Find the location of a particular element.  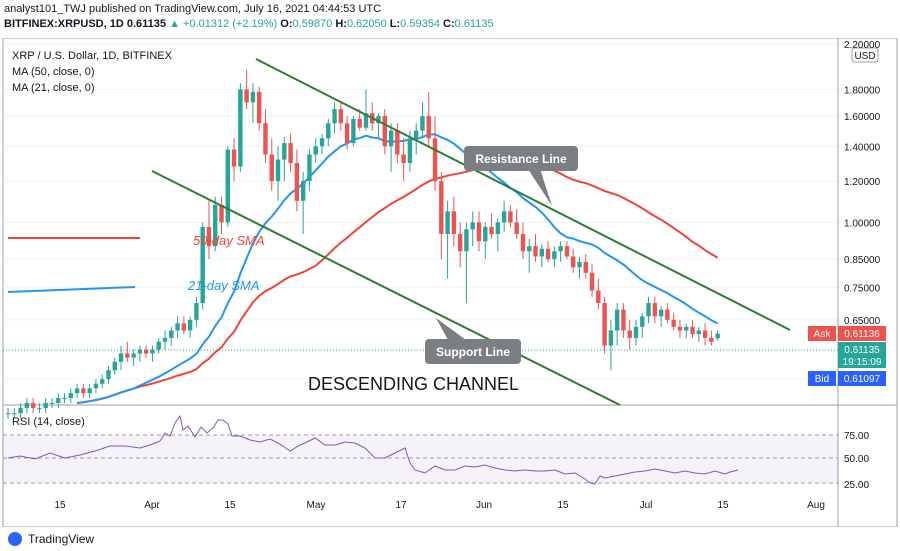

ask-value: 0.61136 is located at coordinates (862, 334).